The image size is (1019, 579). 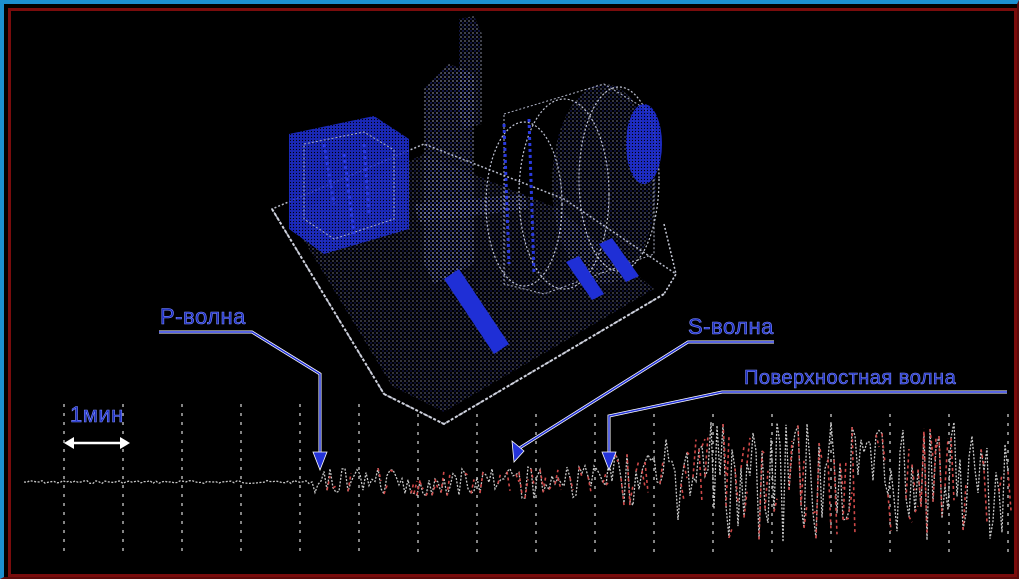 What do you see at coordinates (731, 326) in the screenshot?
I see `s-wave-label: S-волна` at bounding box center [731, 326].